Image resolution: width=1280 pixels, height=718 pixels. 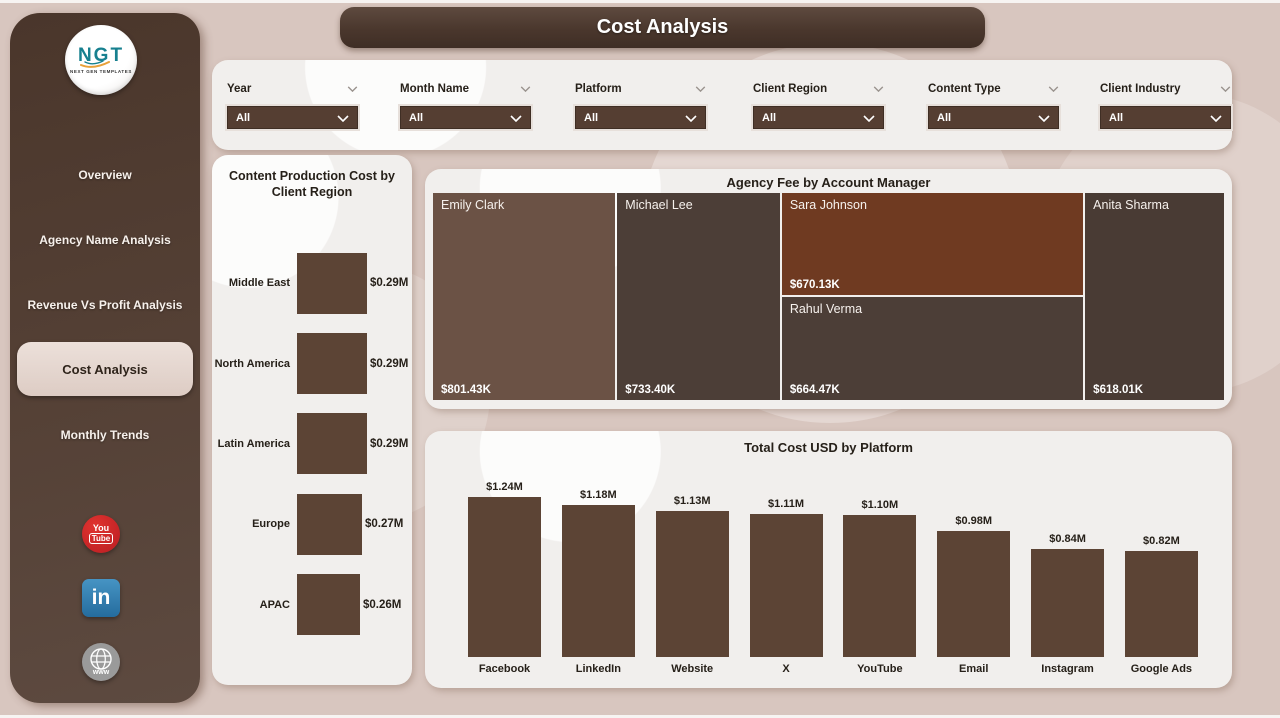 I want to click on website-icon: www, so click(x=101, y=662).